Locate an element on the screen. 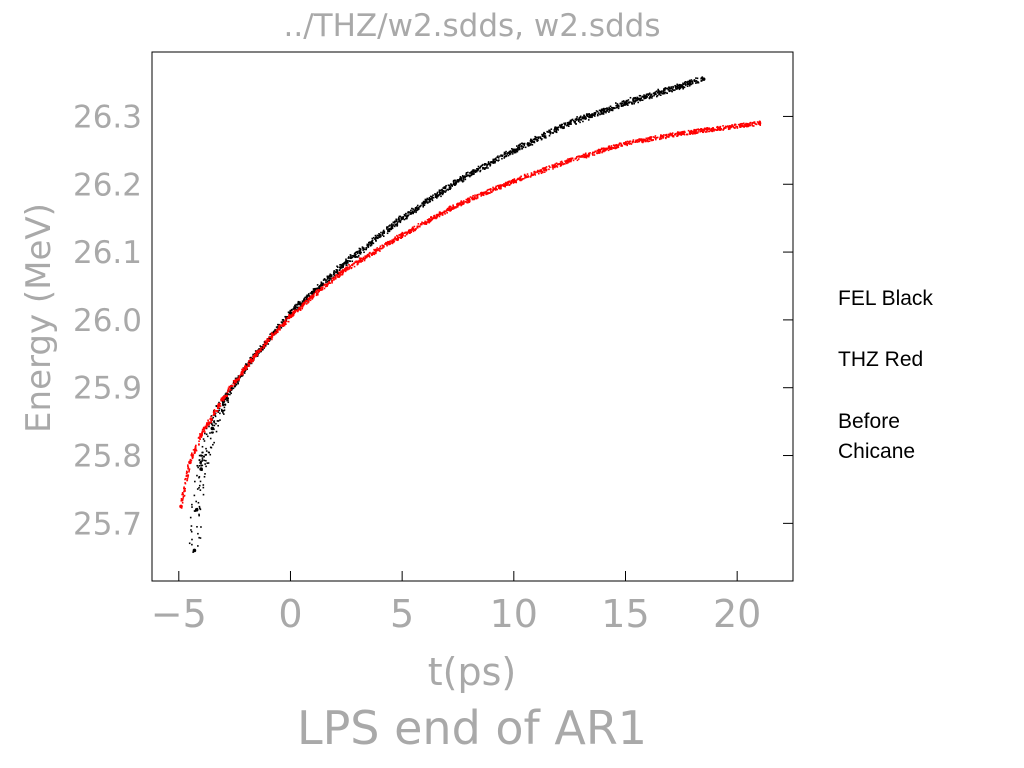  legend-chicane: Chicane is located at coordinates (877, 451).